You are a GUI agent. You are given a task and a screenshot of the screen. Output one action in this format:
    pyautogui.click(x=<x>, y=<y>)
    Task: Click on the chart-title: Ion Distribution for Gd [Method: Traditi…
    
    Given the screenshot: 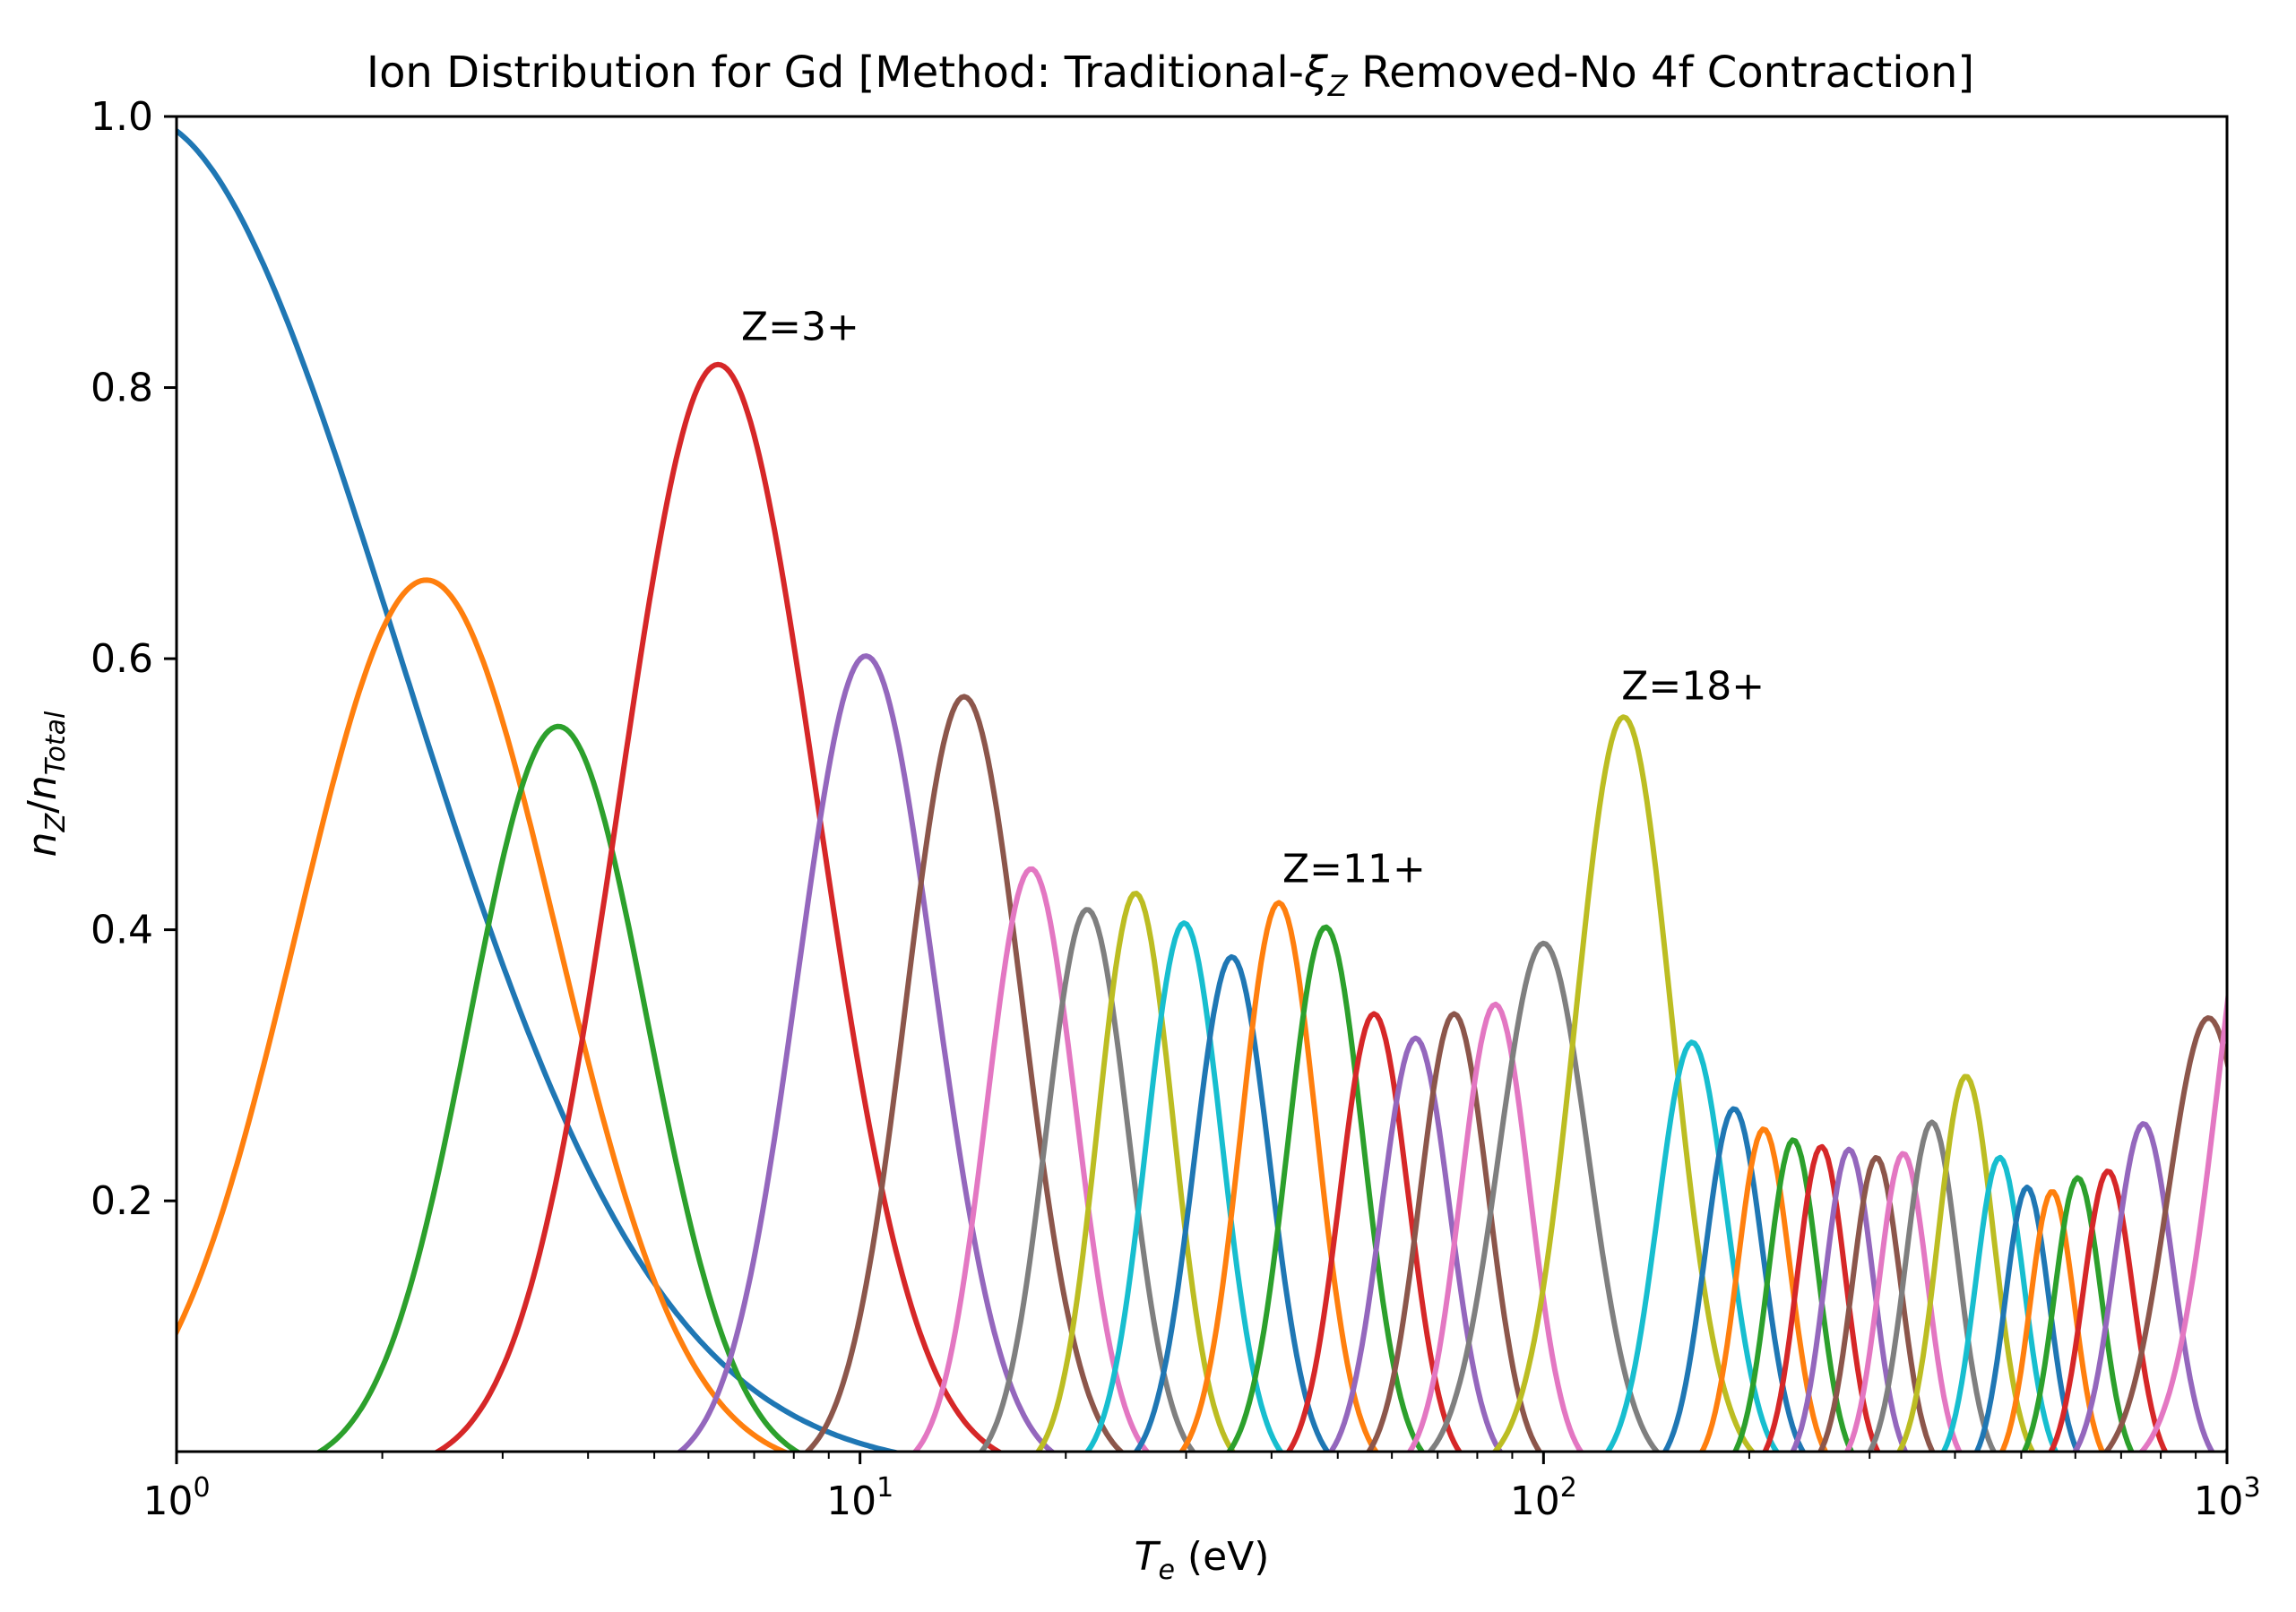 What is the action you would take?
    pyautogui.click(x=1170, y=75)
    